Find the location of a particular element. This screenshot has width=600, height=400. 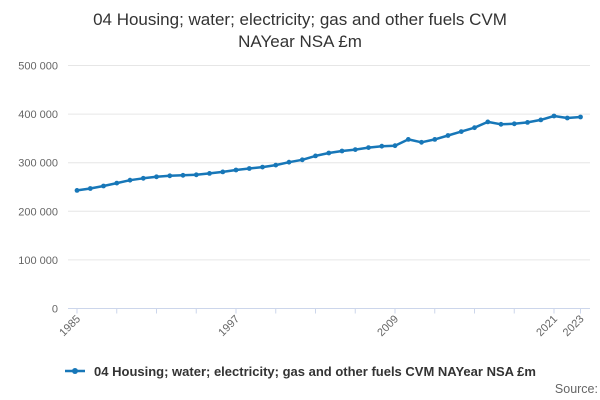

chart-title-line2: NAYear NSA £m is located at coordinates (300, 41).